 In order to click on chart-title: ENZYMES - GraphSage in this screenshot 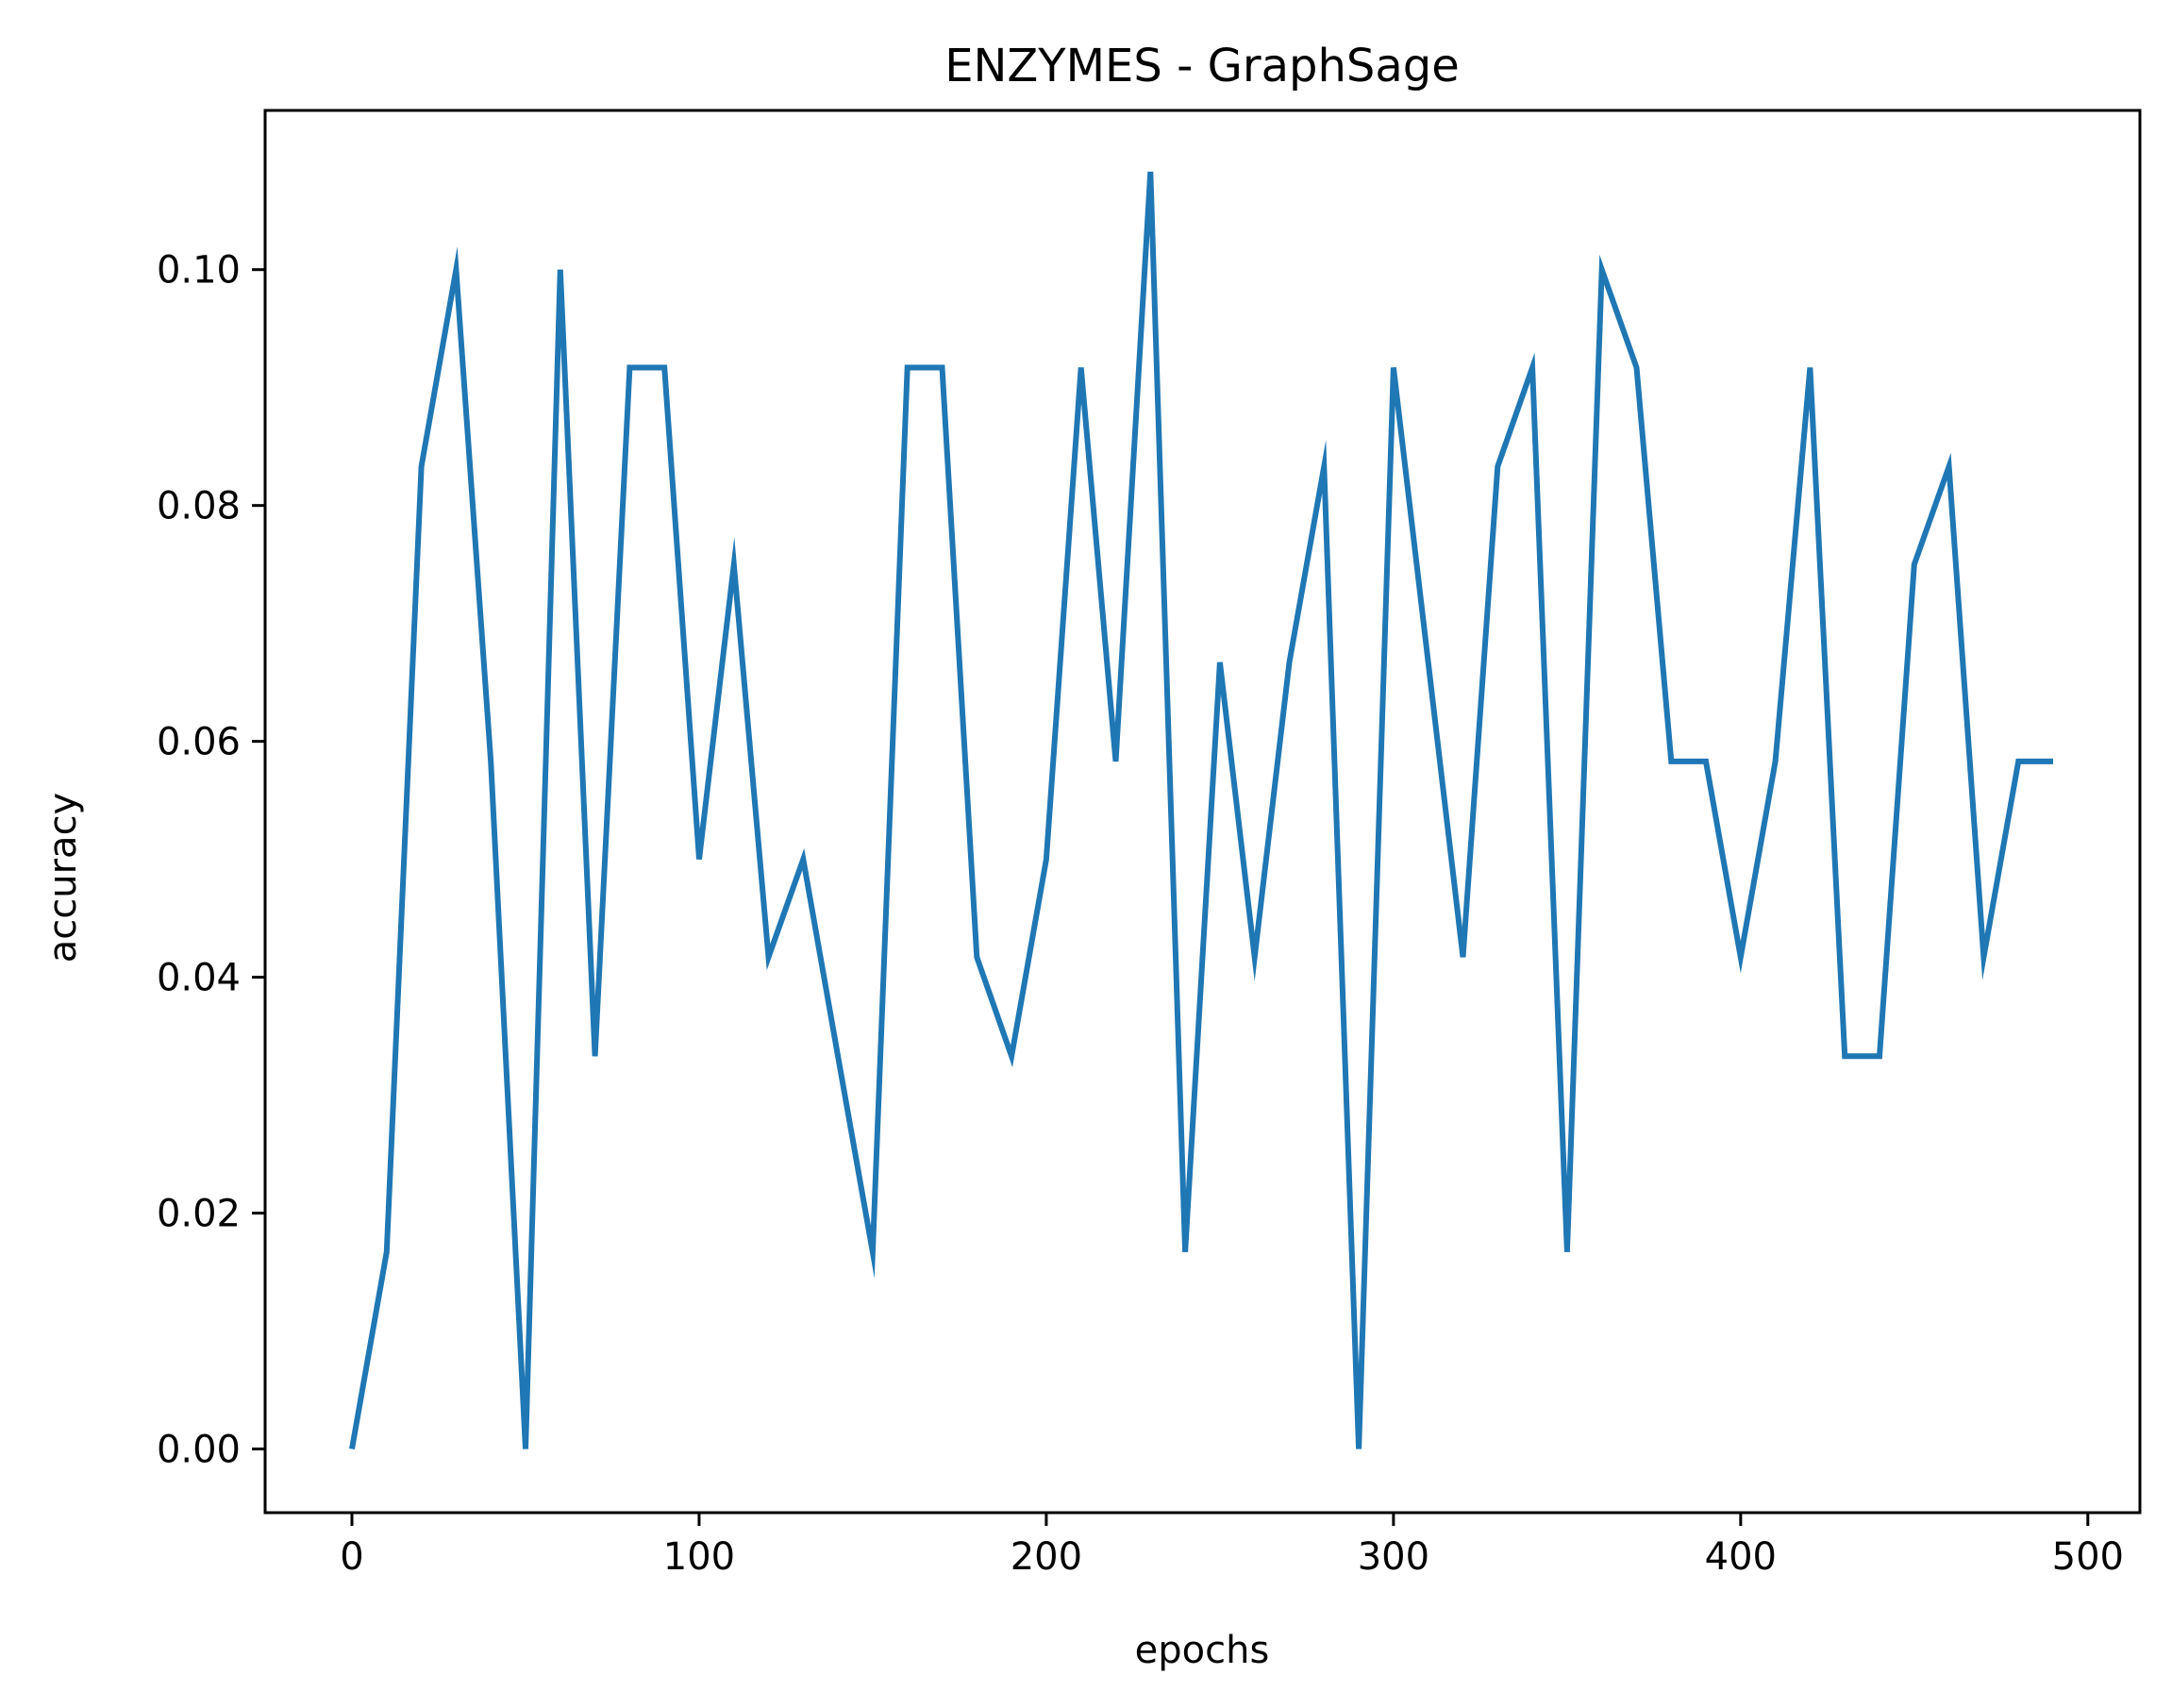, I will do `click(1202, 66)`.